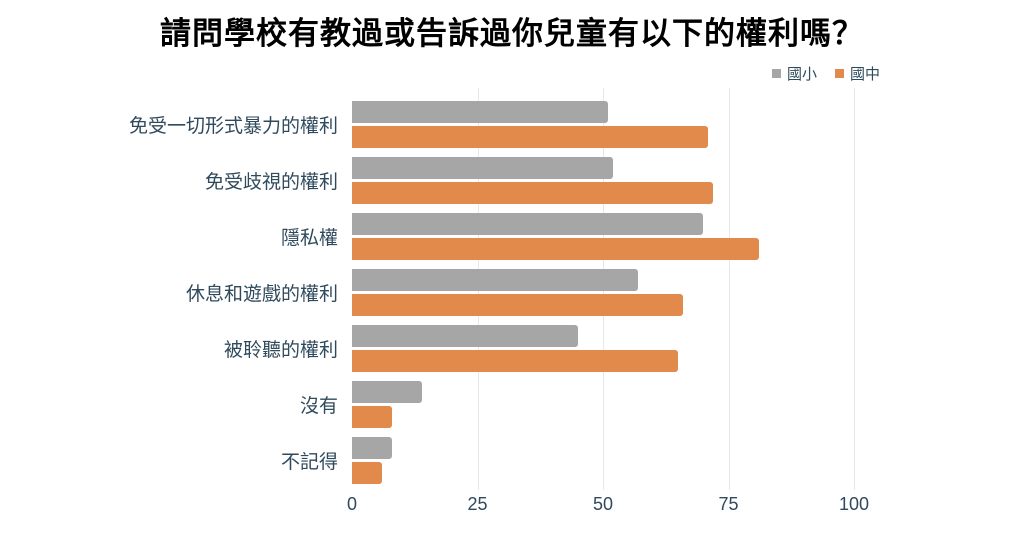  What do you see at coordinates (477, 504) in the screenshot?
I see `x-tick-label: 25` at bounding box center [477, 504].